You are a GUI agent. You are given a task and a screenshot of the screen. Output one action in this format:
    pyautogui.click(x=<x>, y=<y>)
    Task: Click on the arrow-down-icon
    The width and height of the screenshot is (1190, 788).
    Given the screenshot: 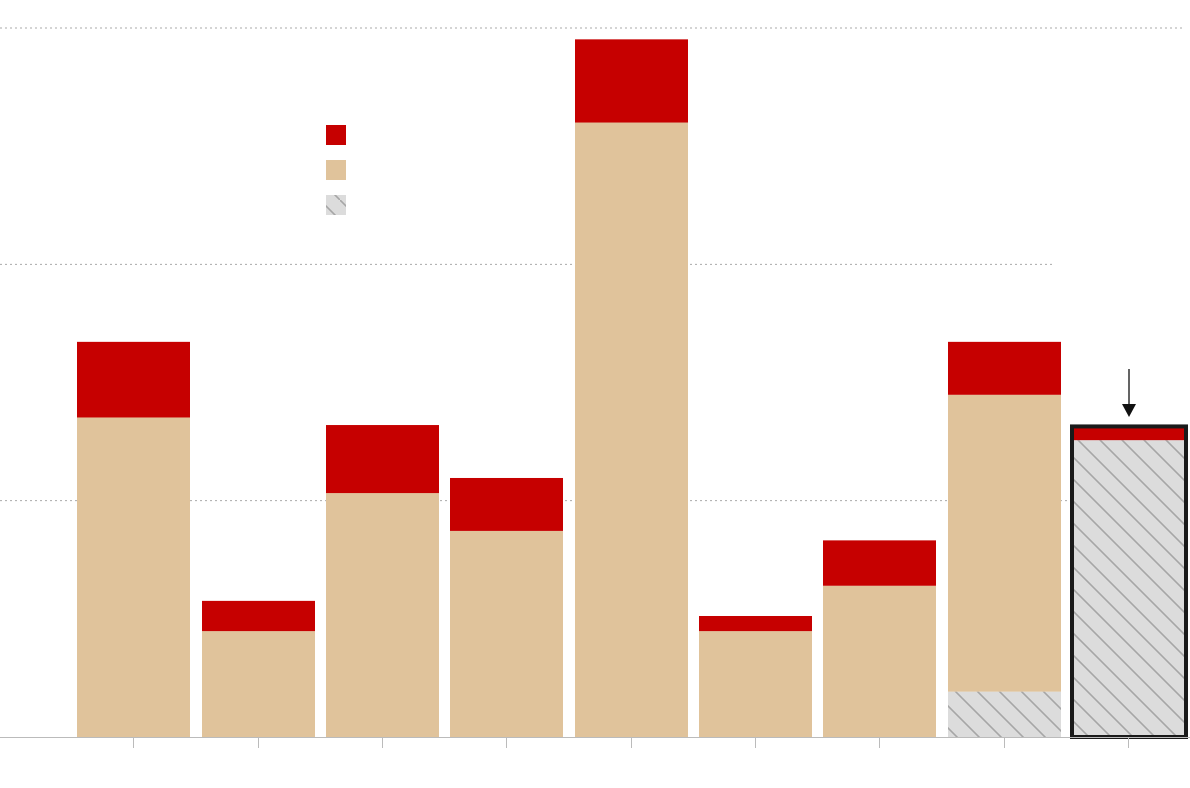 What is the action you would take?
    pyautogui.click(x=1129, y=410)
    